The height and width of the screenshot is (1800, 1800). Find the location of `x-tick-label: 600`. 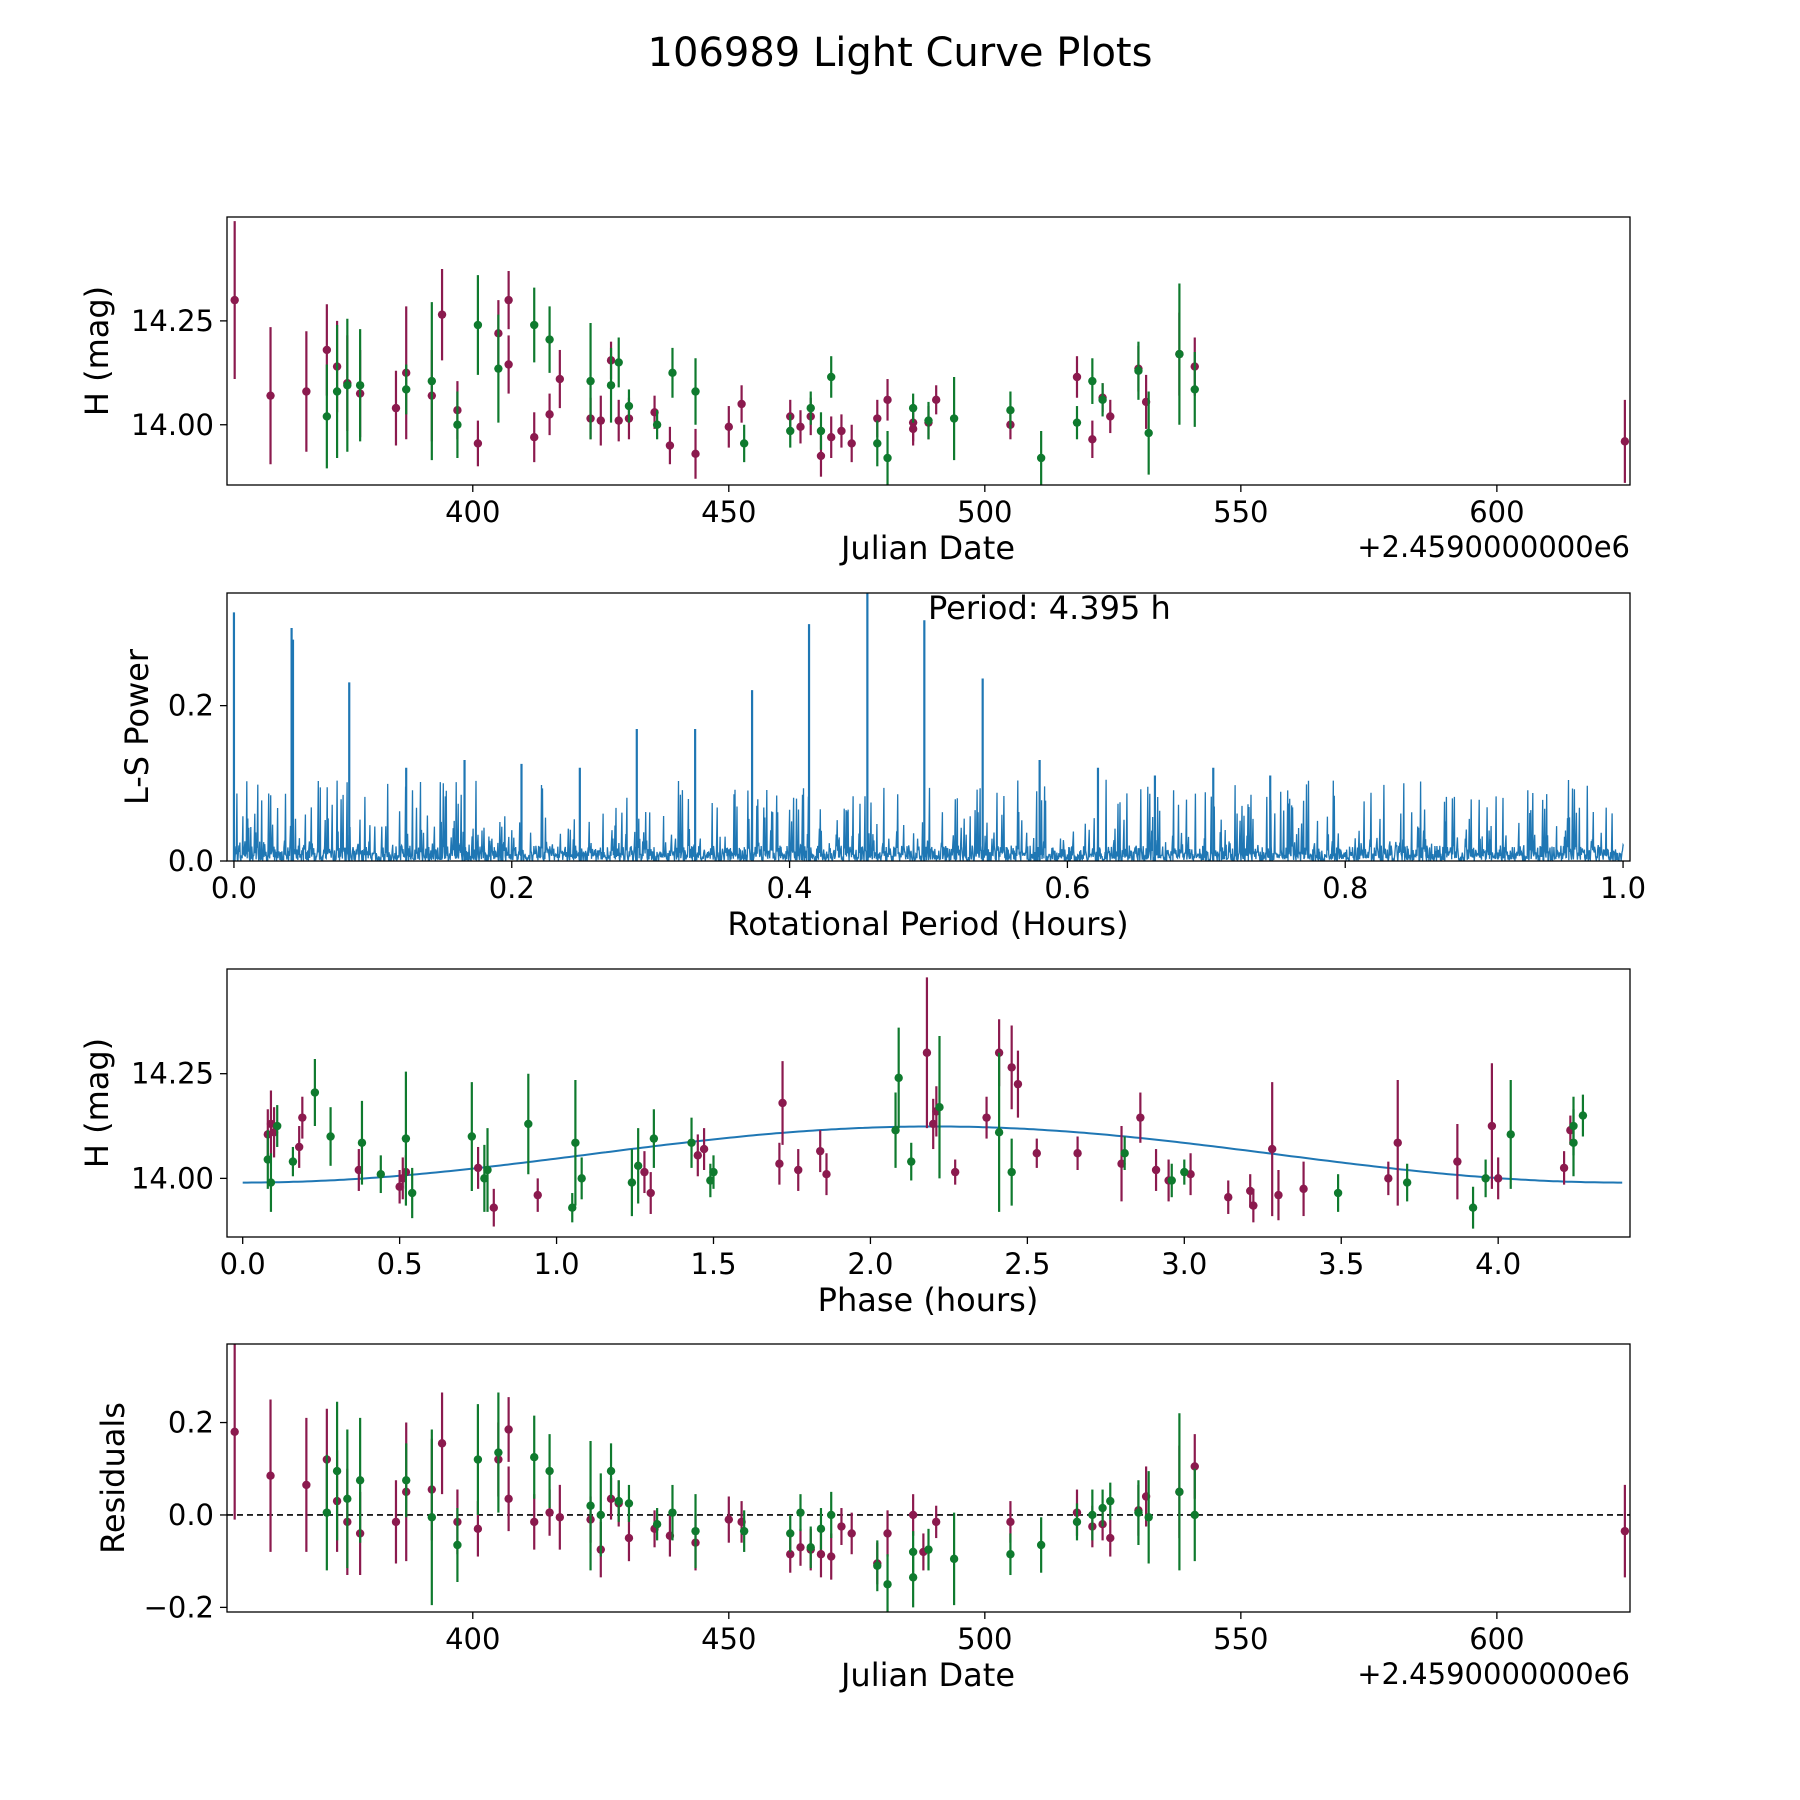

x-tick-label: 600 is located at coordinates (1496, 512).